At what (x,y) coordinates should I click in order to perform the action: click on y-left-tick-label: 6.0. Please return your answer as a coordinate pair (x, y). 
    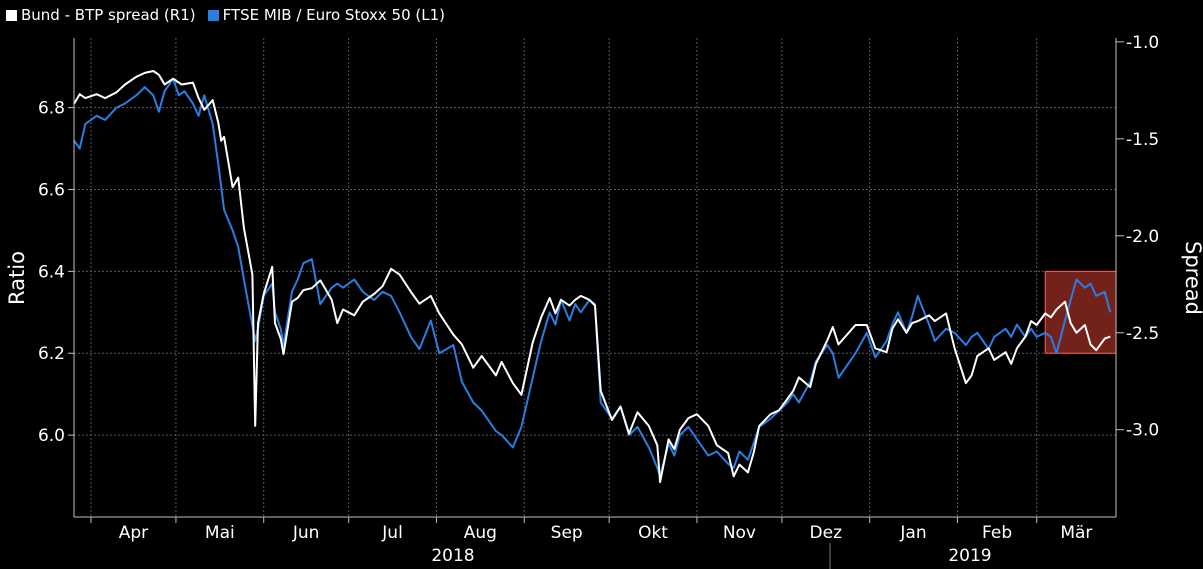
    Looking at the image, I should click on (51, 436).